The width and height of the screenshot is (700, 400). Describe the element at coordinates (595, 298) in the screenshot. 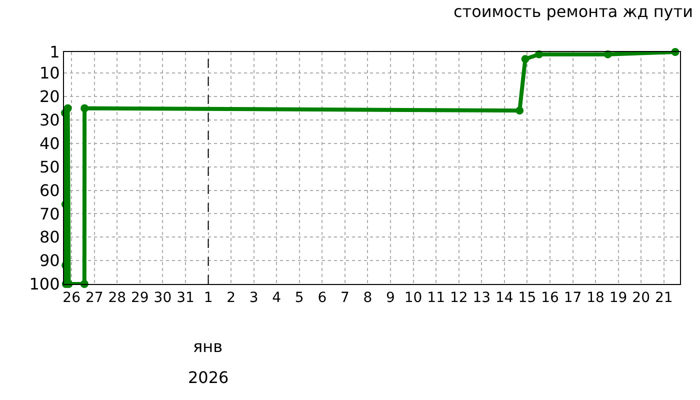

I see `x-tick-label: 18` at that location.